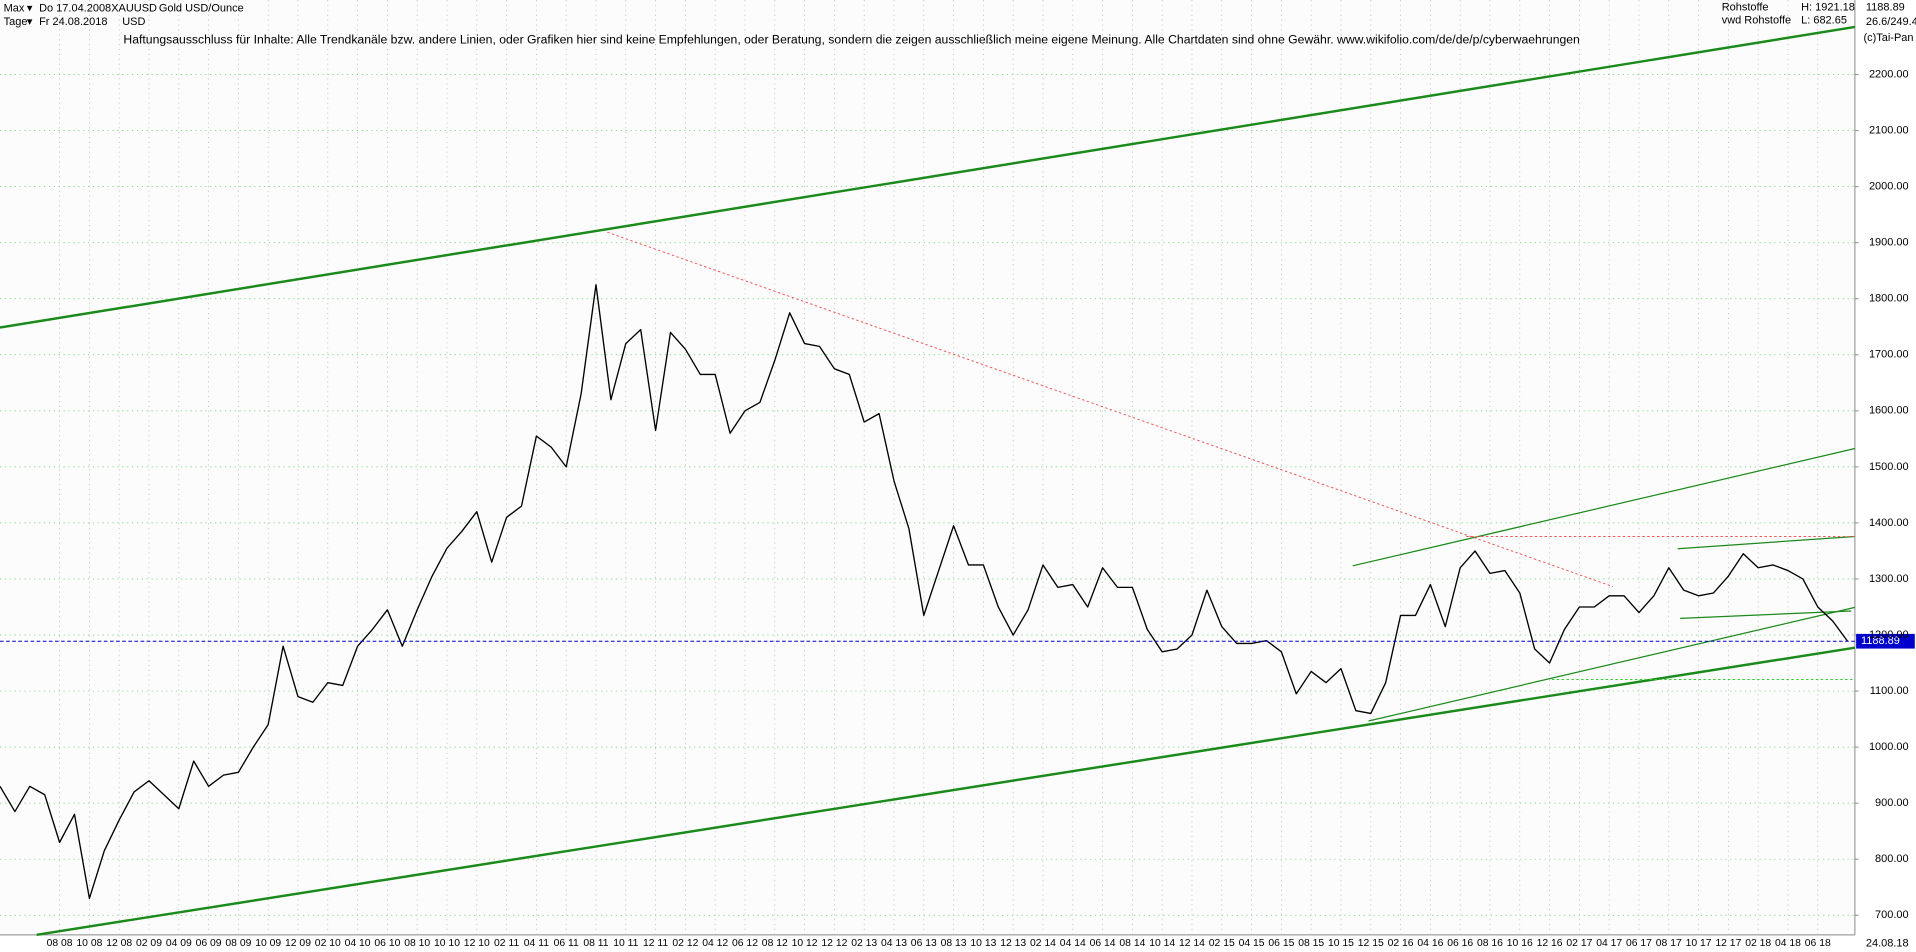 Image resolution: width=1916 pixels, height=952 pixels. What do you see at coordinates (134, 9) in the screenshot?
I see `symbol: XAUUSD` at bounding box center [134, 9].